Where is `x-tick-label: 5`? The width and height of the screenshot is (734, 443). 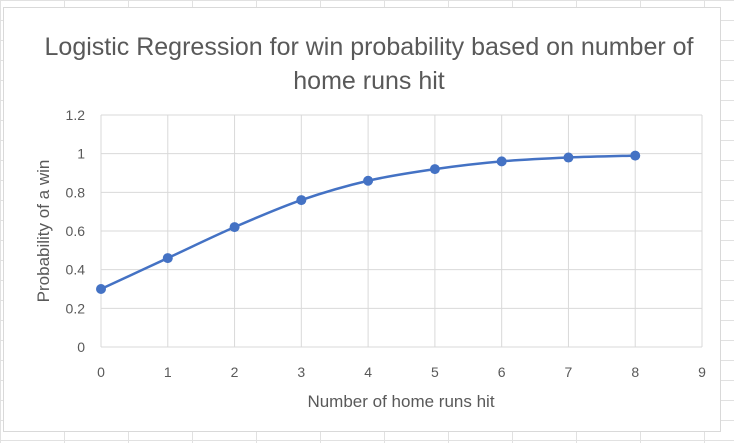 x-tick-label: 5 is located at coordinates (435, 372).